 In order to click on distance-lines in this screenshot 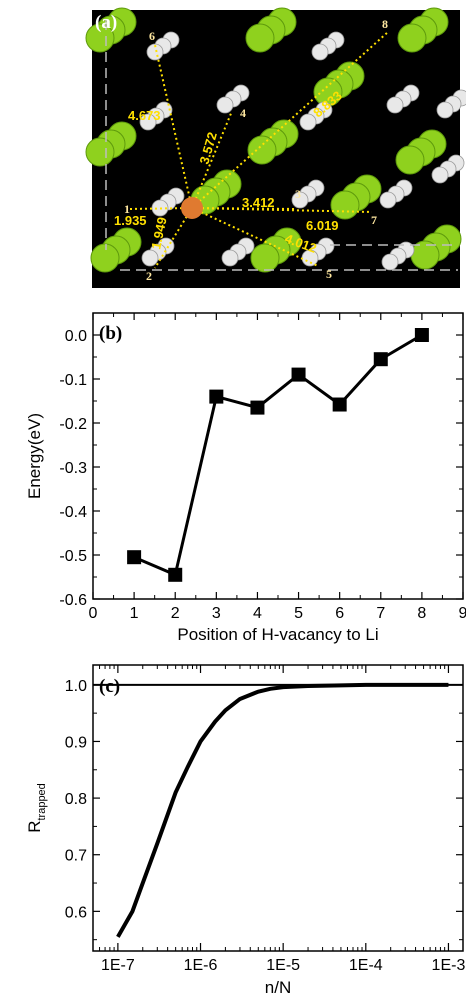, I will do `click(259, 150)`.